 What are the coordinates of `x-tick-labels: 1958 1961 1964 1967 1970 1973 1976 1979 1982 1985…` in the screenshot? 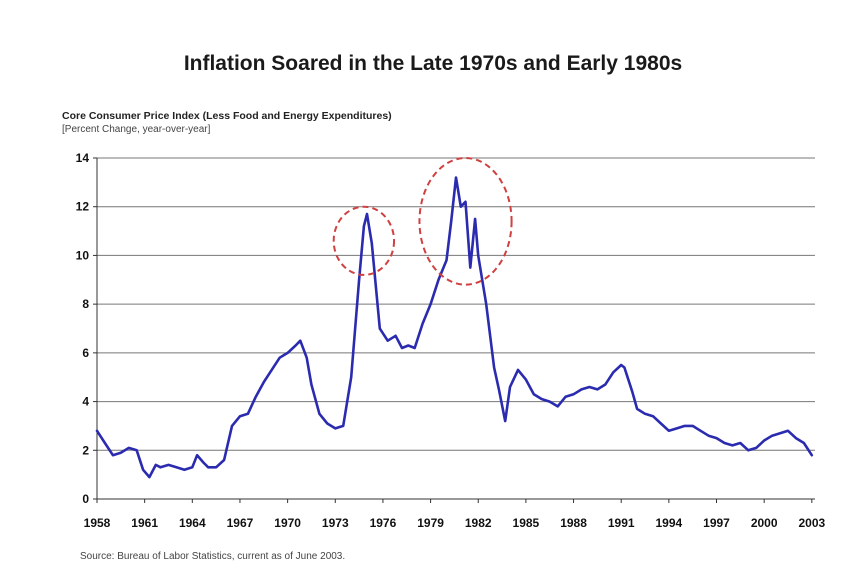 It's located at (455, 523).